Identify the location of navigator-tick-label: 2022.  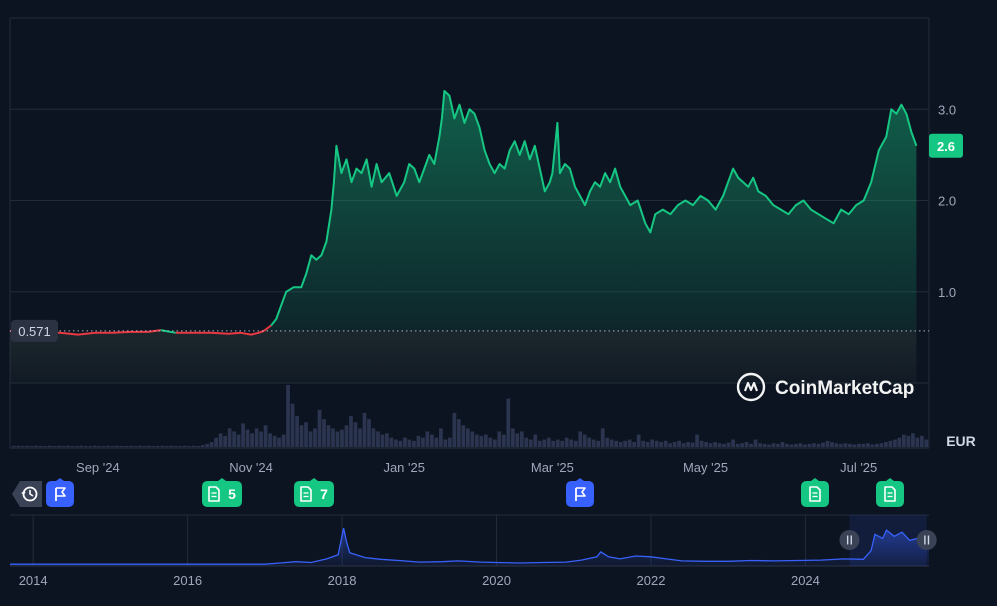
(651, 580).